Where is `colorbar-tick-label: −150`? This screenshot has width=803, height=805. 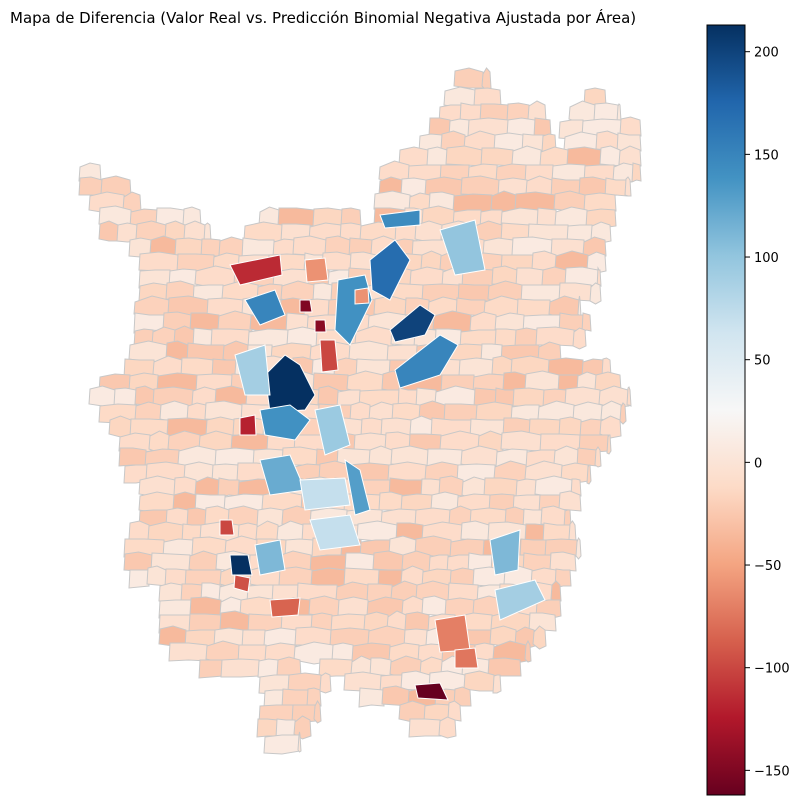 colorbar-tick-label: −150 is located at coordinates (772, 771).